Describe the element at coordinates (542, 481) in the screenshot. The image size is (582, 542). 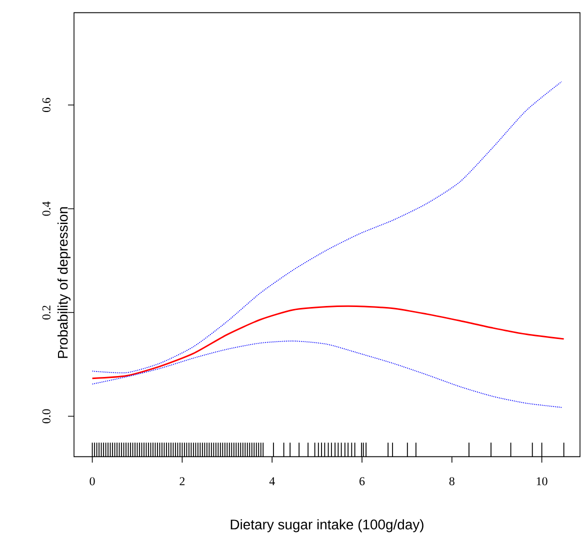
I see `x-tick-label: 10` at that location.